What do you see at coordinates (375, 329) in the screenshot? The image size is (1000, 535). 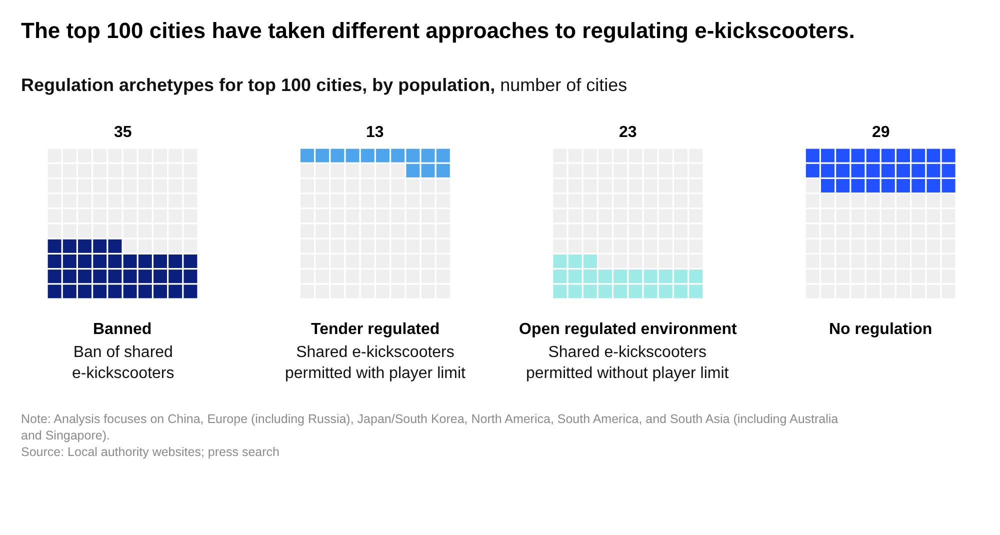 I see `category-label: Tender regulated` at bounding box center [375, 329].